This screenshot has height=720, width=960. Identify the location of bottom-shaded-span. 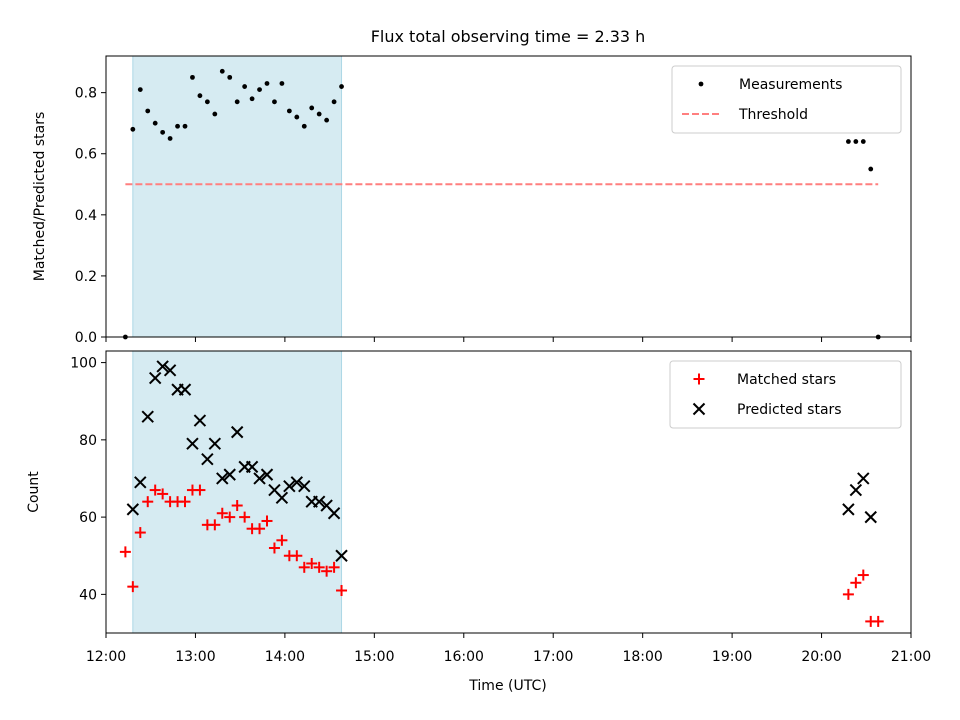
(237, 492).